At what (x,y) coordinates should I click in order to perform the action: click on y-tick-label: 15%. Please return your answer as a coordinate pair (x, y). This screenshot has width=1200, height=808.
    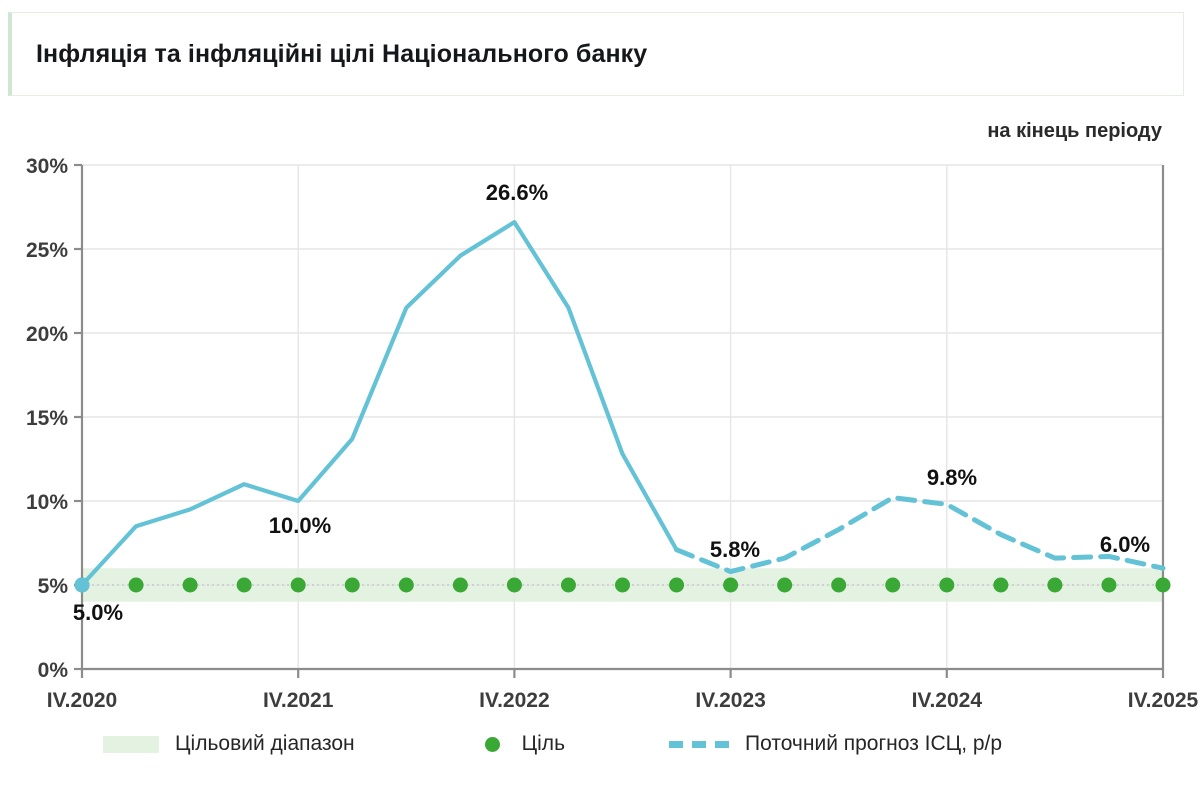
    Looking at the image, I should click on (47, 418).